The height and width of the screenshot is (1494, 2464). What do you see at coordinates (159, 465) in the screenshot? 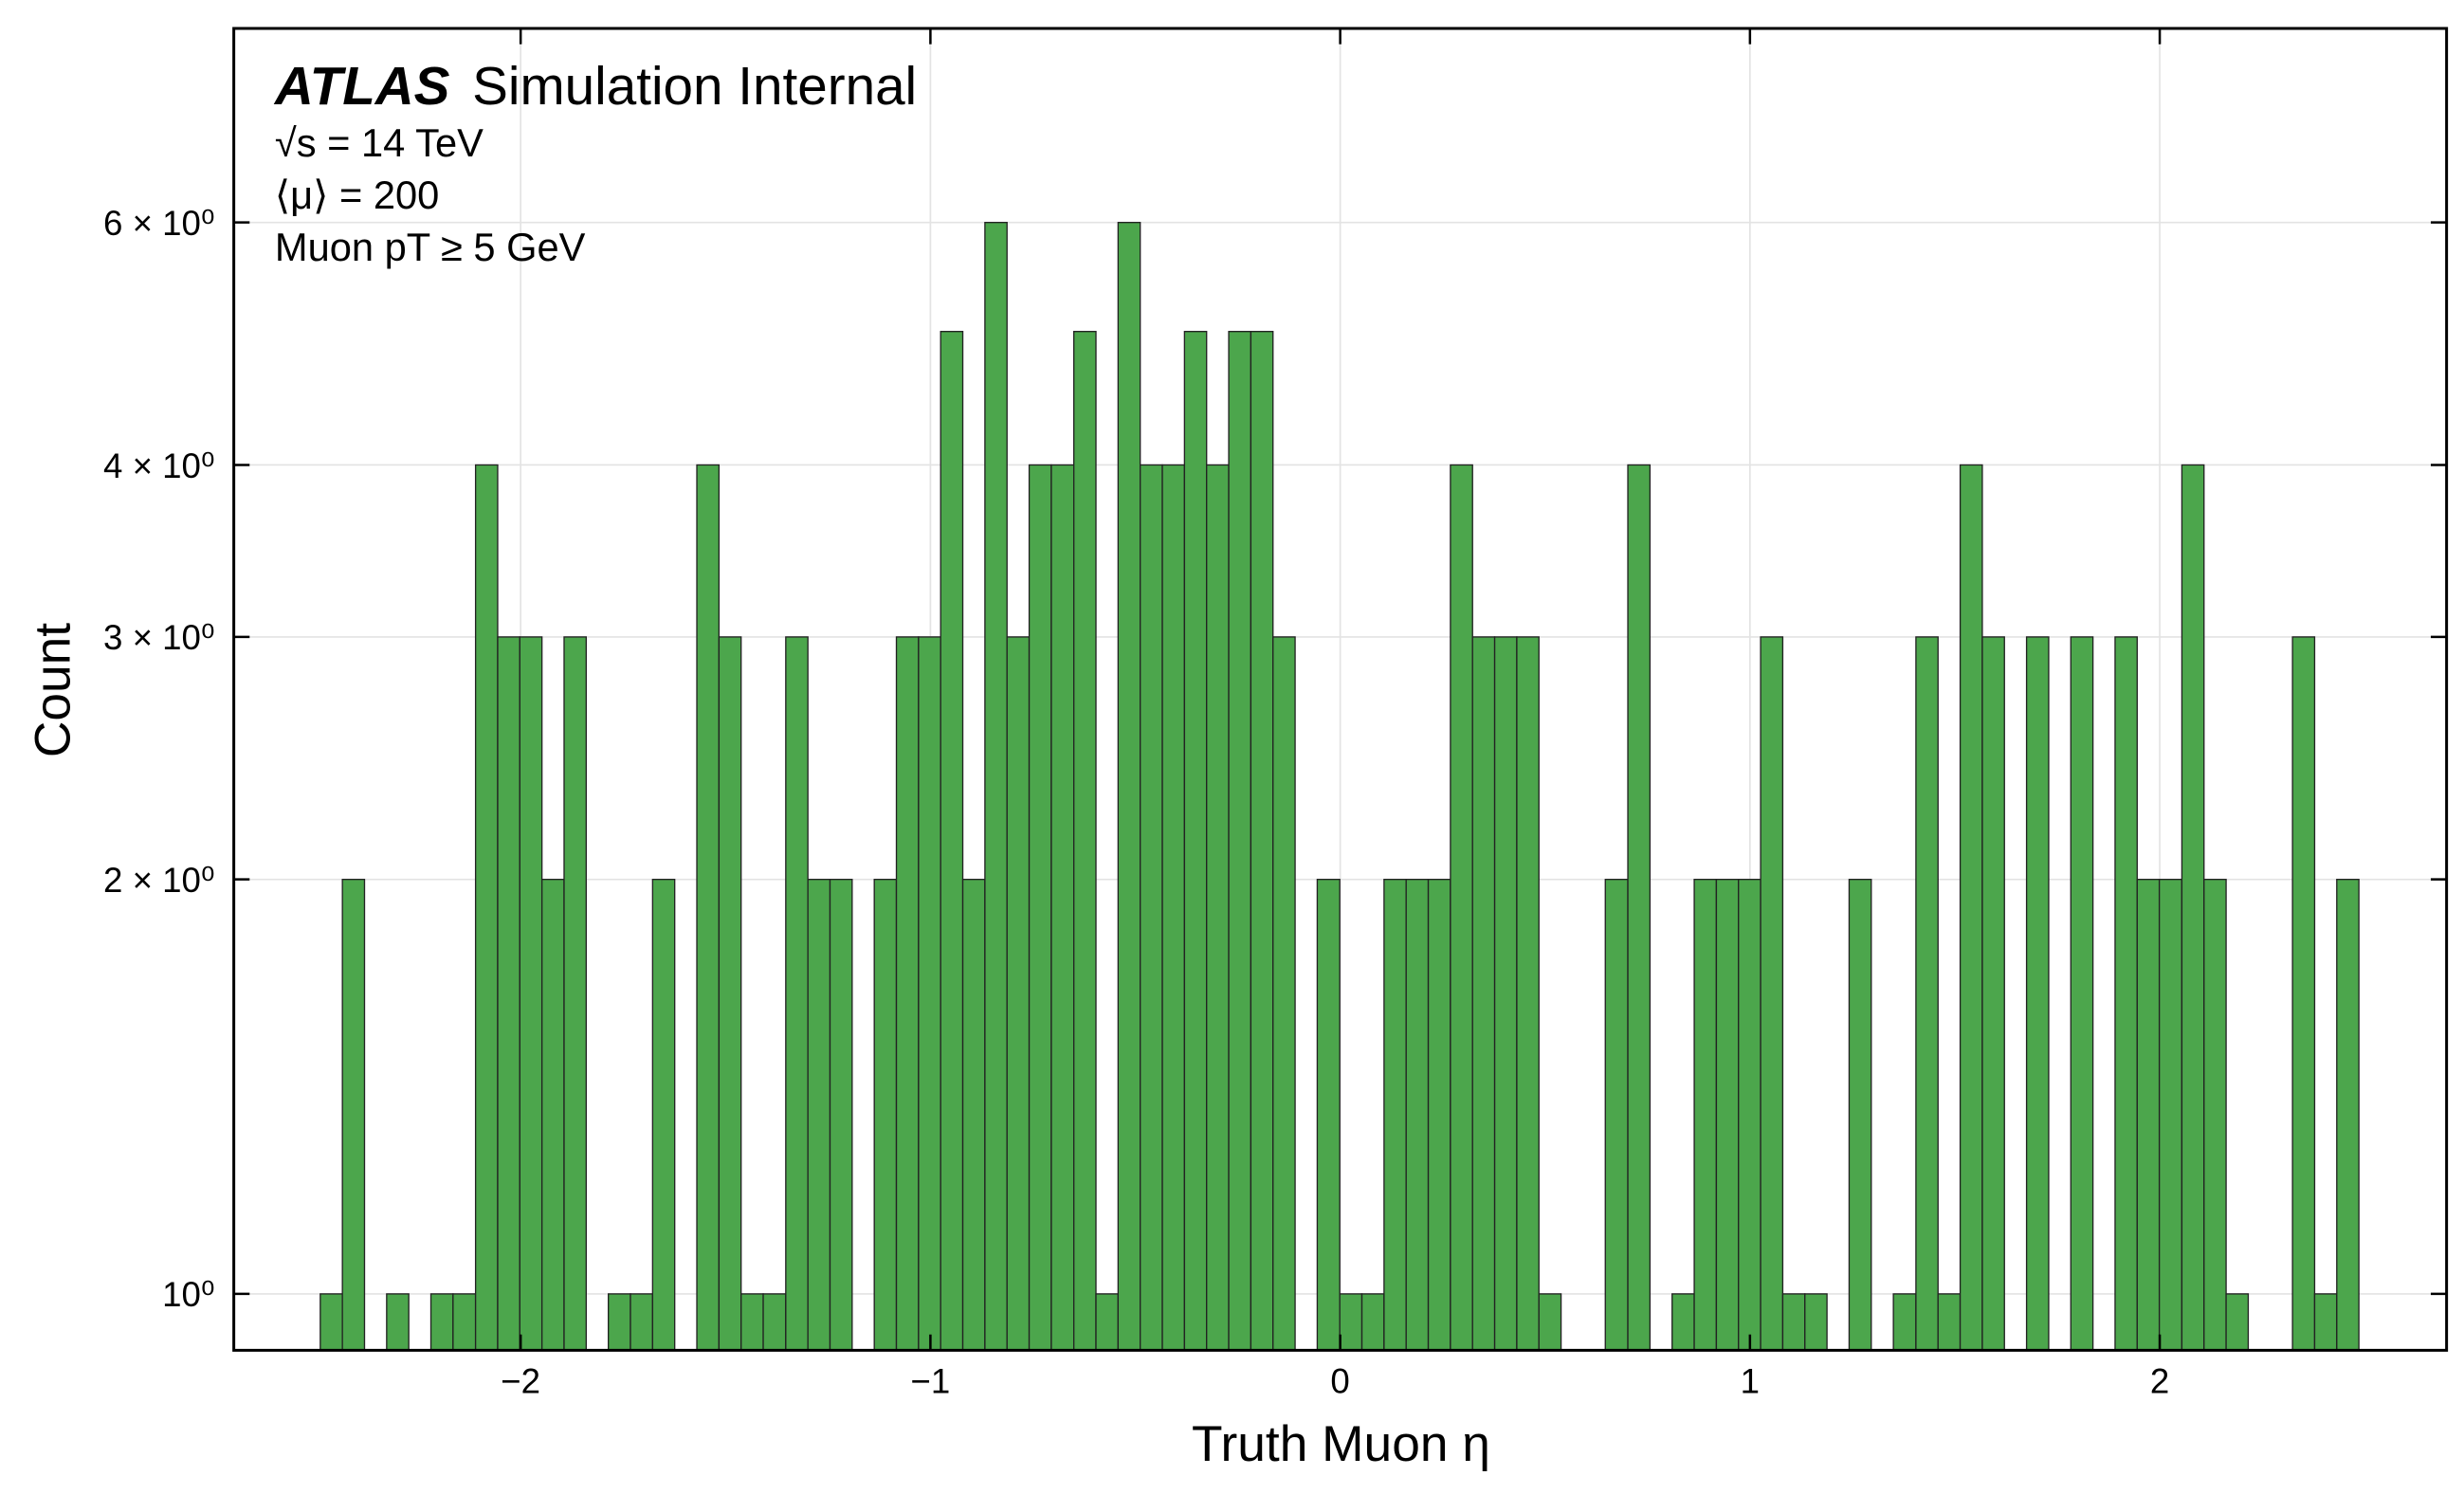
I see `y-tick-label: 4 × 10⁰` at bounding box center [159, 465].